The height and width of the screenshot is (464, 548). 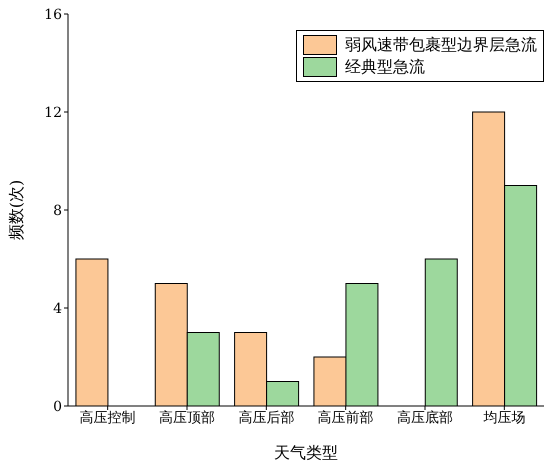 What do you see at coordinates (504, 418) in the screenshot?
I see `x-tick-label: 均压场` at bounding box center [504, 418].